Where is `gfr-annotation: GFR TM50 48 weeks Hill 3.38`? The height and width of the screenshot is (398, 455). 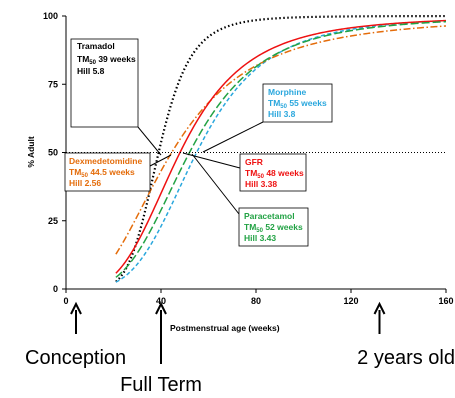
gfr-annotation: GFR TM50 48 weeks Hill 3.38 is located at coordinates (273, 172).